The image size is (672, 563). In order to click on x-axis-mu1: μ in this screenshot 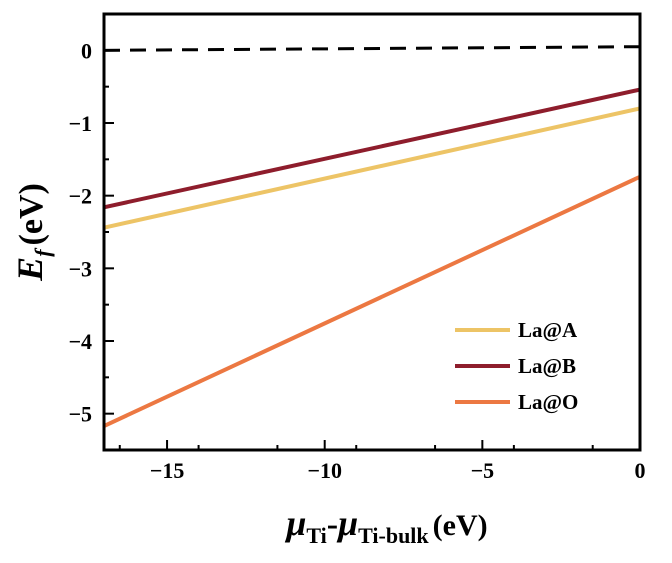, I will do `click(295, 523)`.